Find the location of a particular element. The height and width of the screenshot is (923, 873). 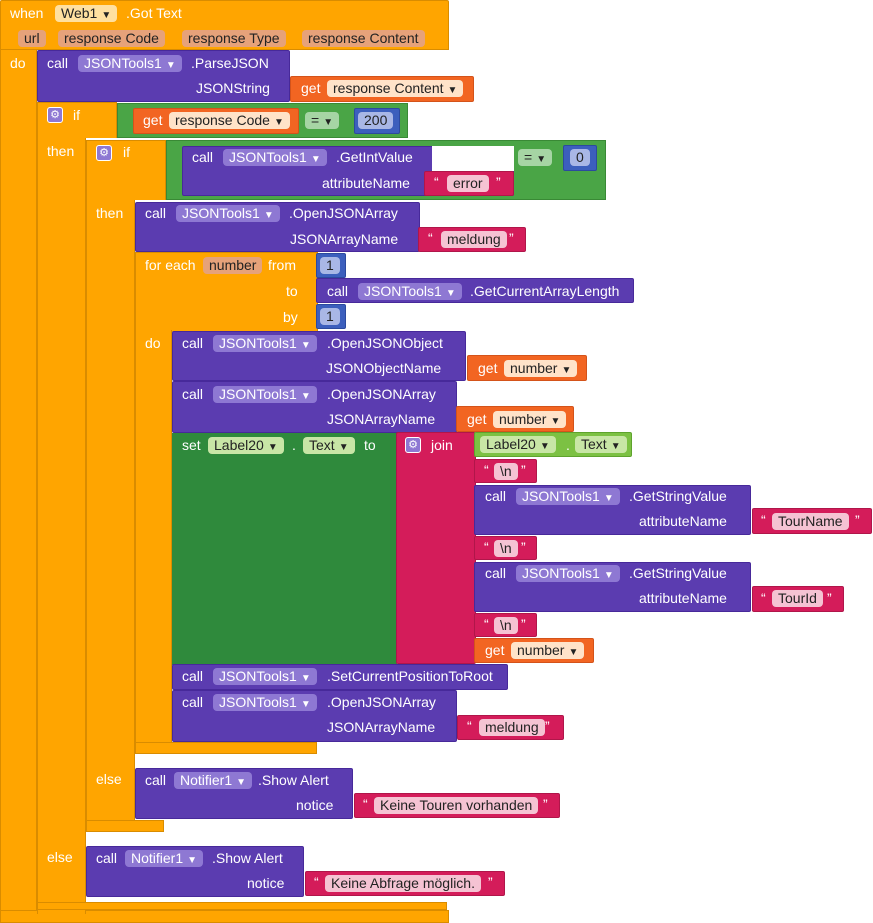

param-url: url is located at coordinates (32, 38).